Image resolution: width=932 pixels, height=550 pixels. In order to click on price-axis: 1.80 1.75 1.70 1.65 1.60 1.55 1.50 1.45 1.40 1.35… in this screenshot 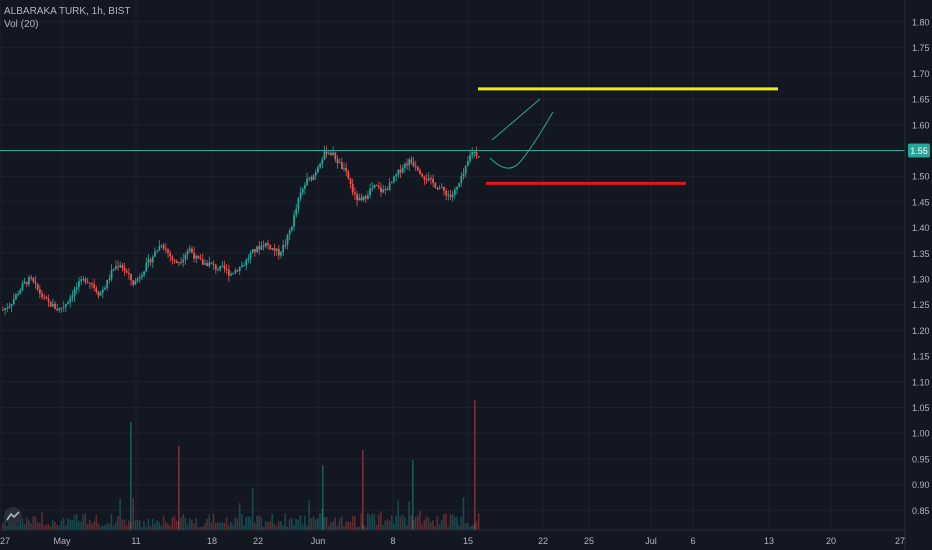, I will do `click(917, 275)`.